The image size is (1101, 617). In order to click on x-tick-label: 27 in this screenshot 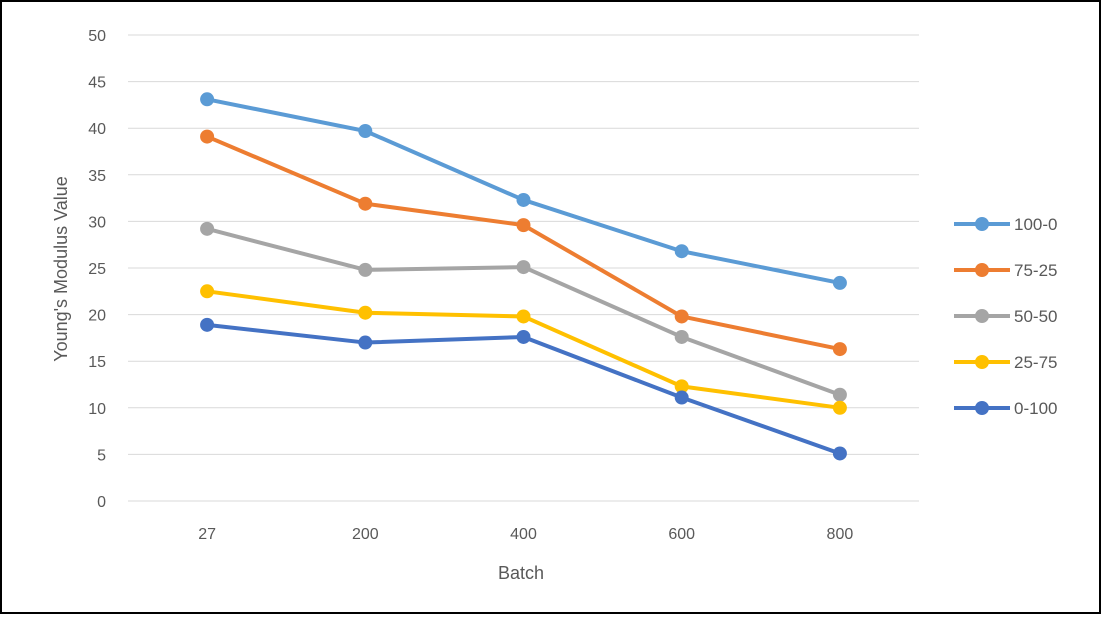, I will do `click(207, 534)`.